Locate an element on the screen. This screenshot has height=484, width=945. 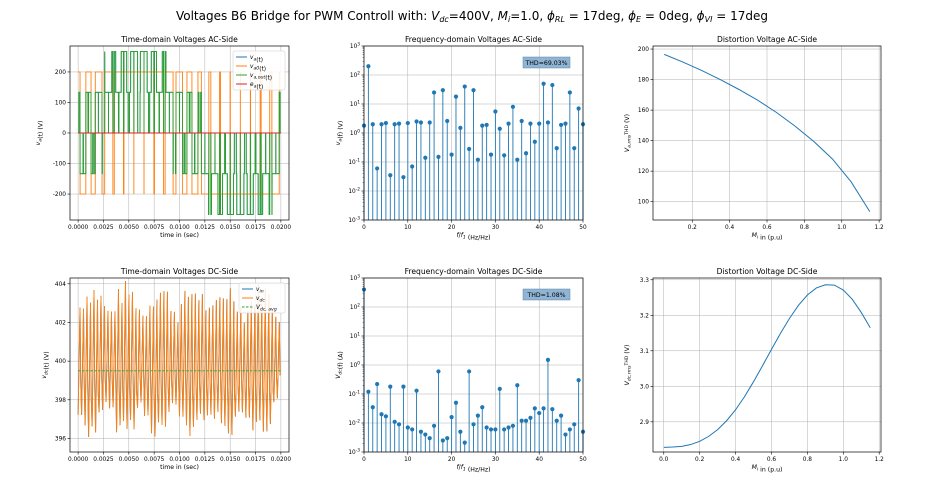
legend-label: Vdc, avg is located at coordinates (266, 309).